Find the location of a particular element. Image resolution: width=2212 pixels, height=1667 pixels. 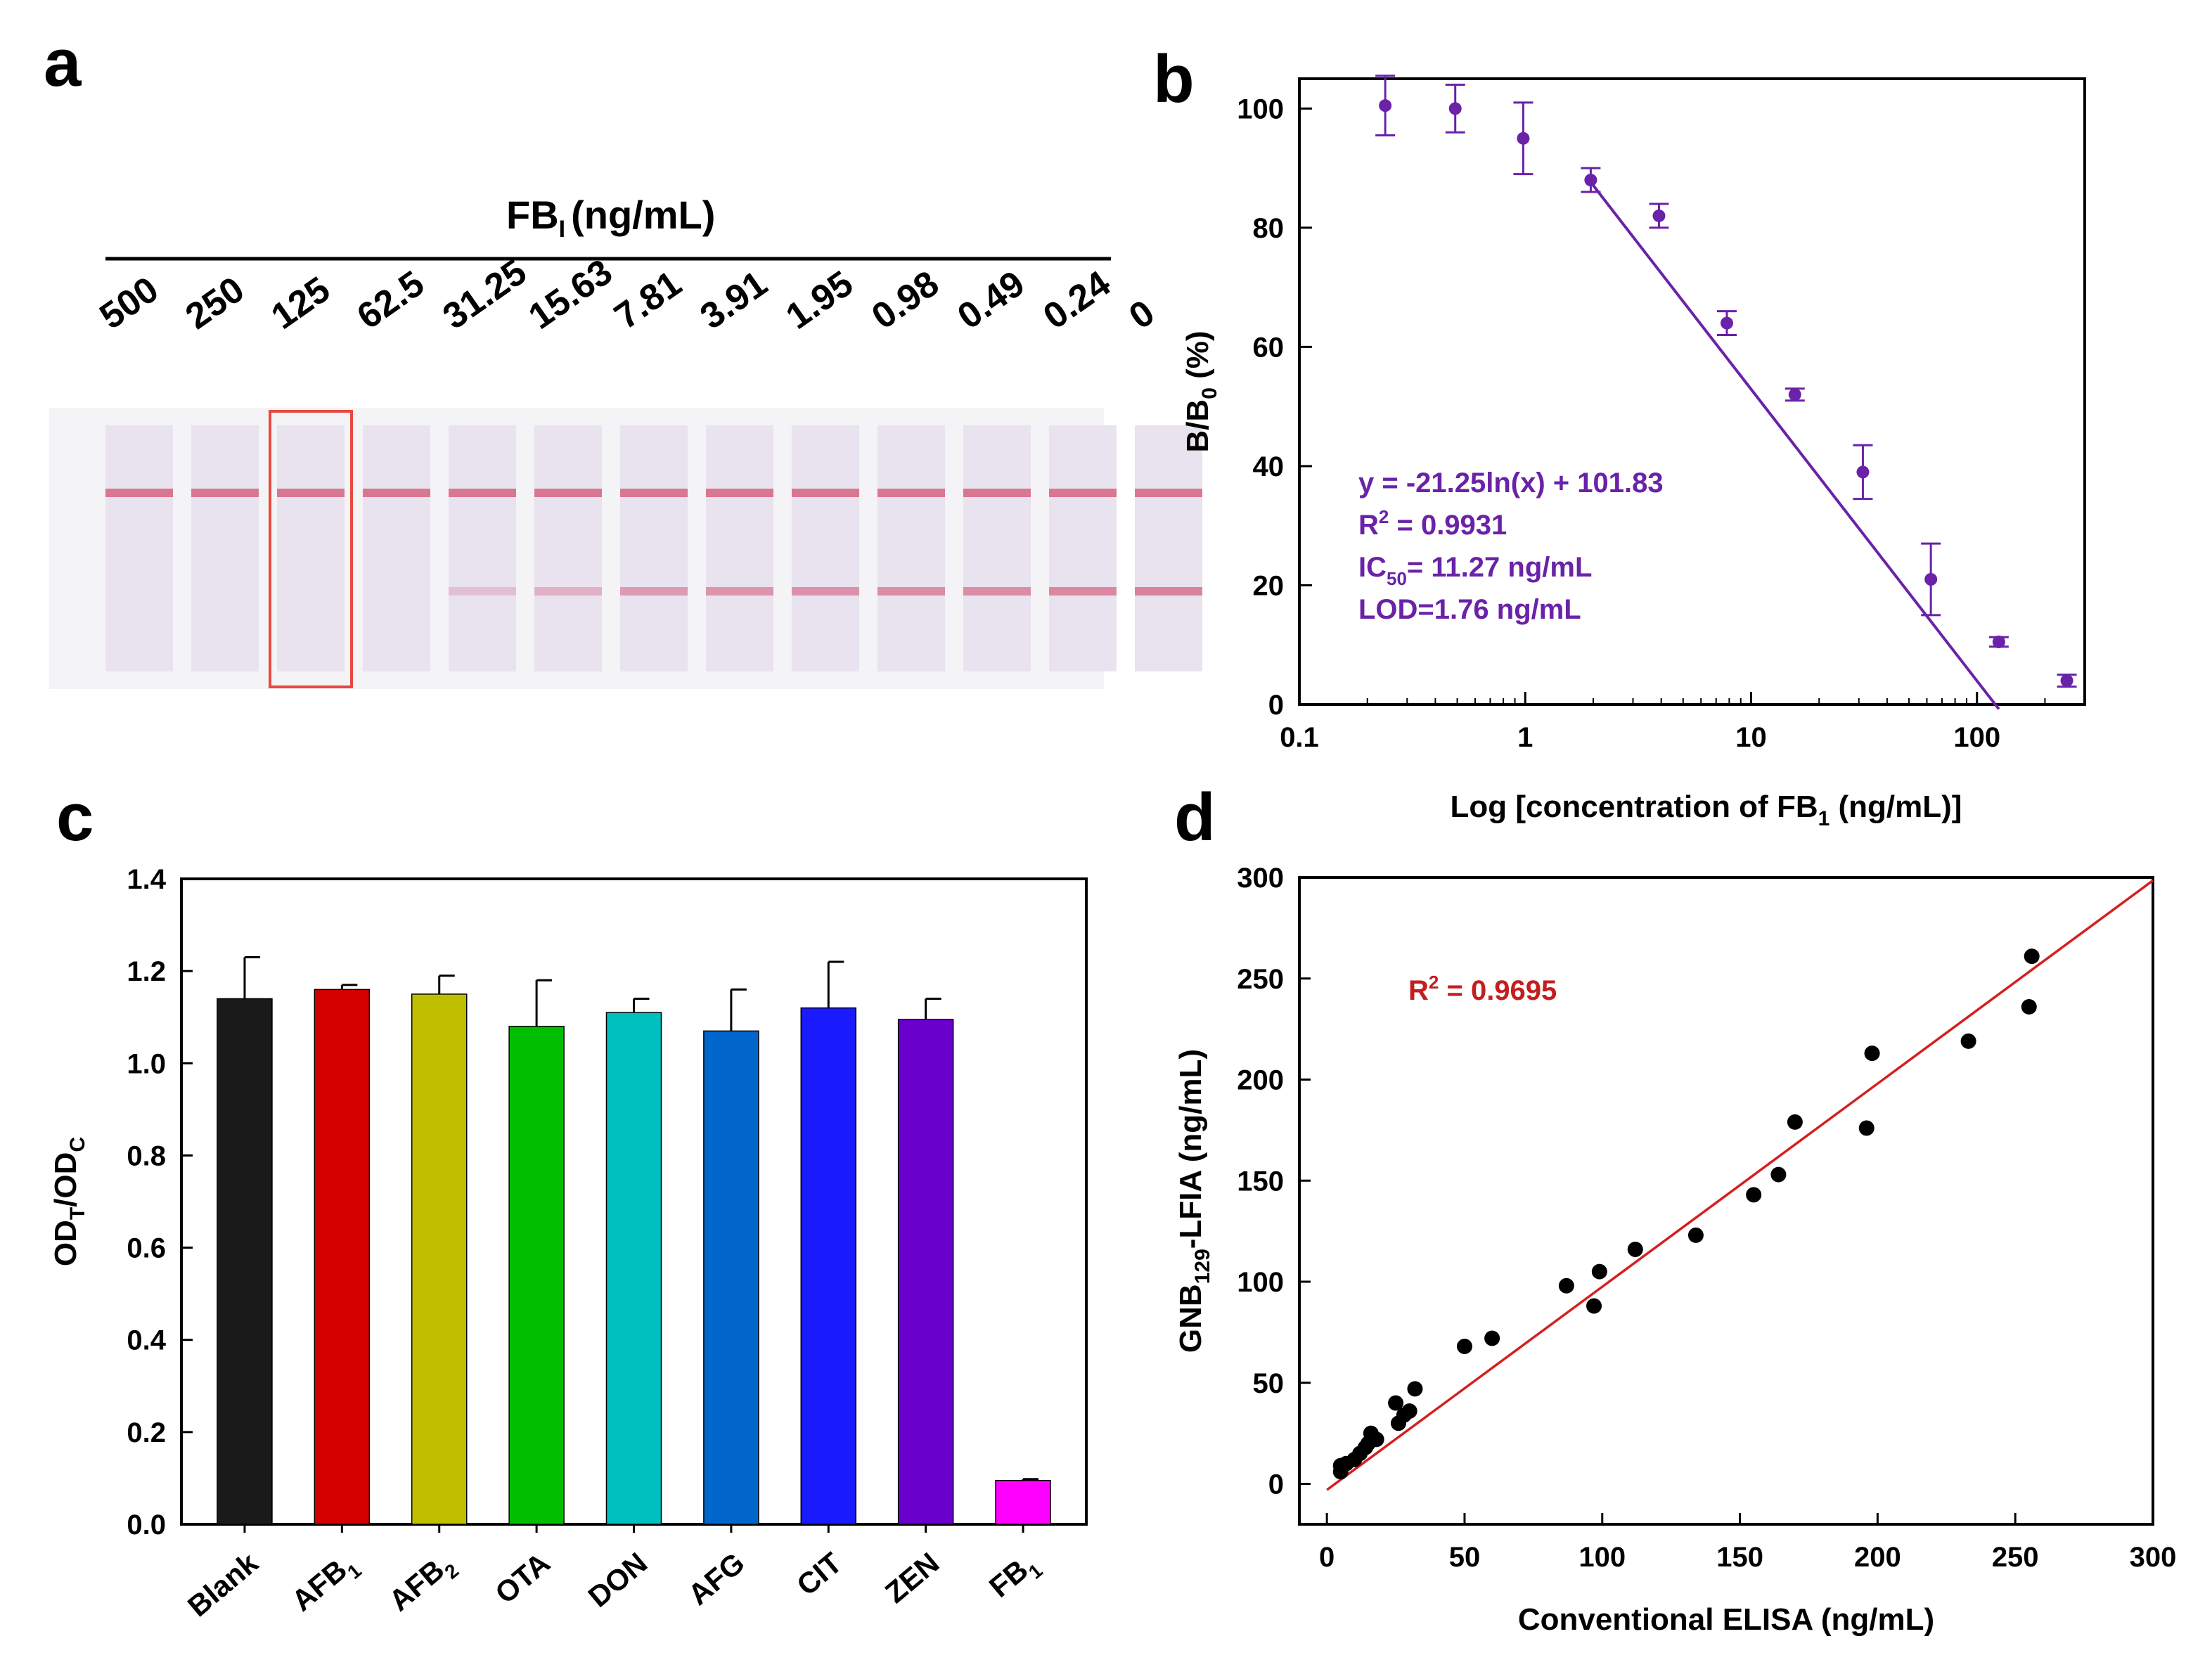

y-tick-label: 250 is located at coordinates (1260, 979).